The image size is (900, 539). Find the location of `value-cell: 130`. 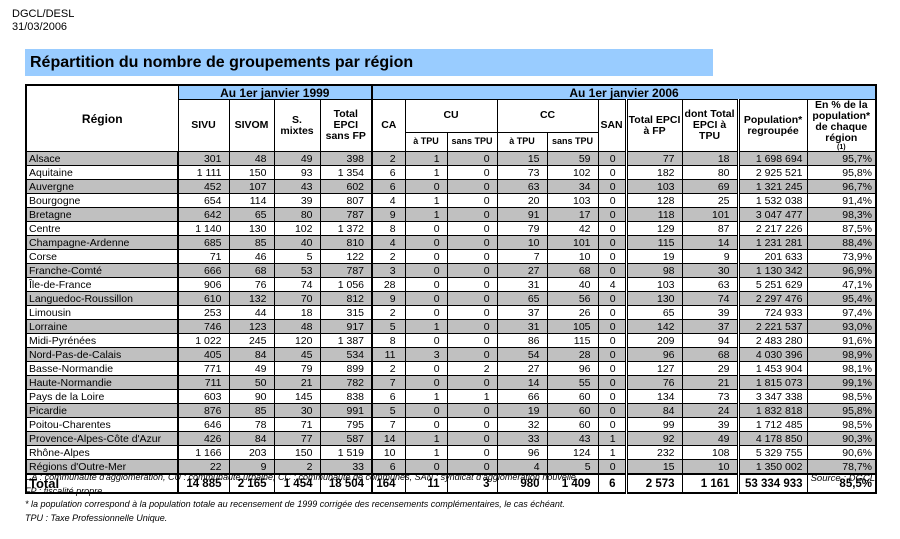

value-cell: 130 is located at coordinates (653, 298).